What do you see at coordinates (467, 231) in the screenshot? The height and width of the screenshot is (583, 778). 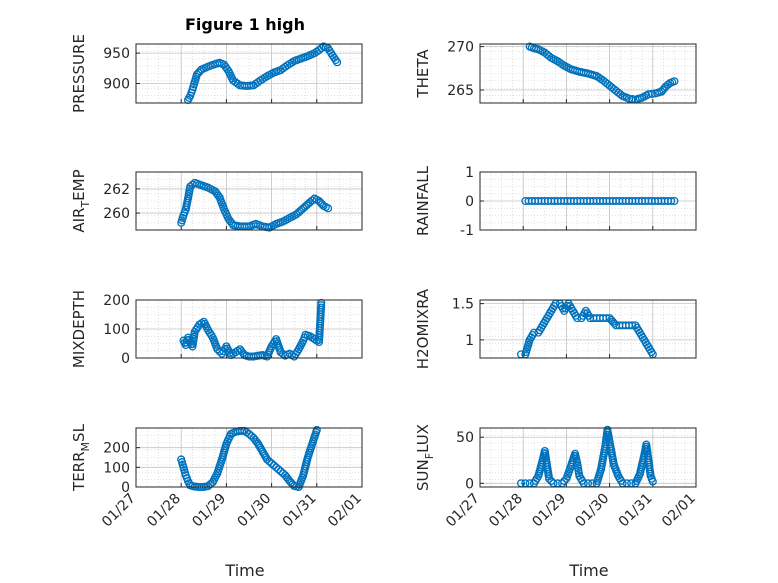 I see `y-tick-label: -1` at bounding box center [467, 231].